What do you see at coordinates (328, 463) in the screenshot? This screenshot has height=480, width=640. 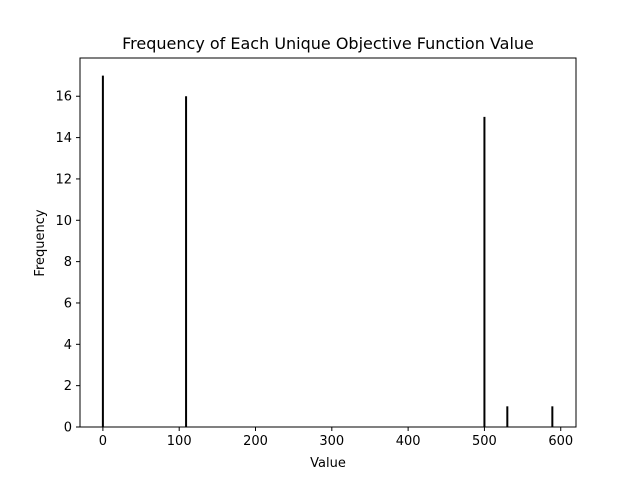 I see `x-axis-label: Value` at bounding box center [328, 463].